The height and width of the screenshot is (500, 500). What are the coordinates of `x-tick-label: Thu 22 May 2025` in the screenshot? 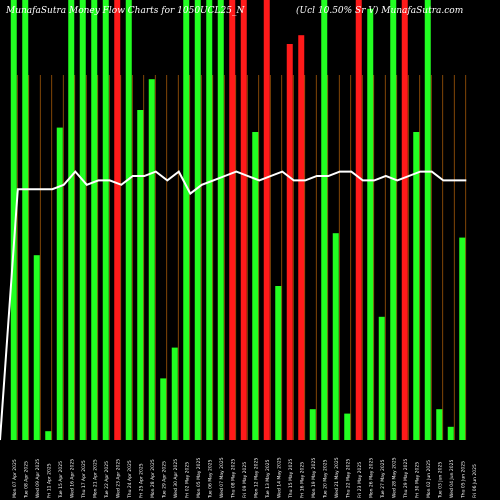 It's located at (348, 479).